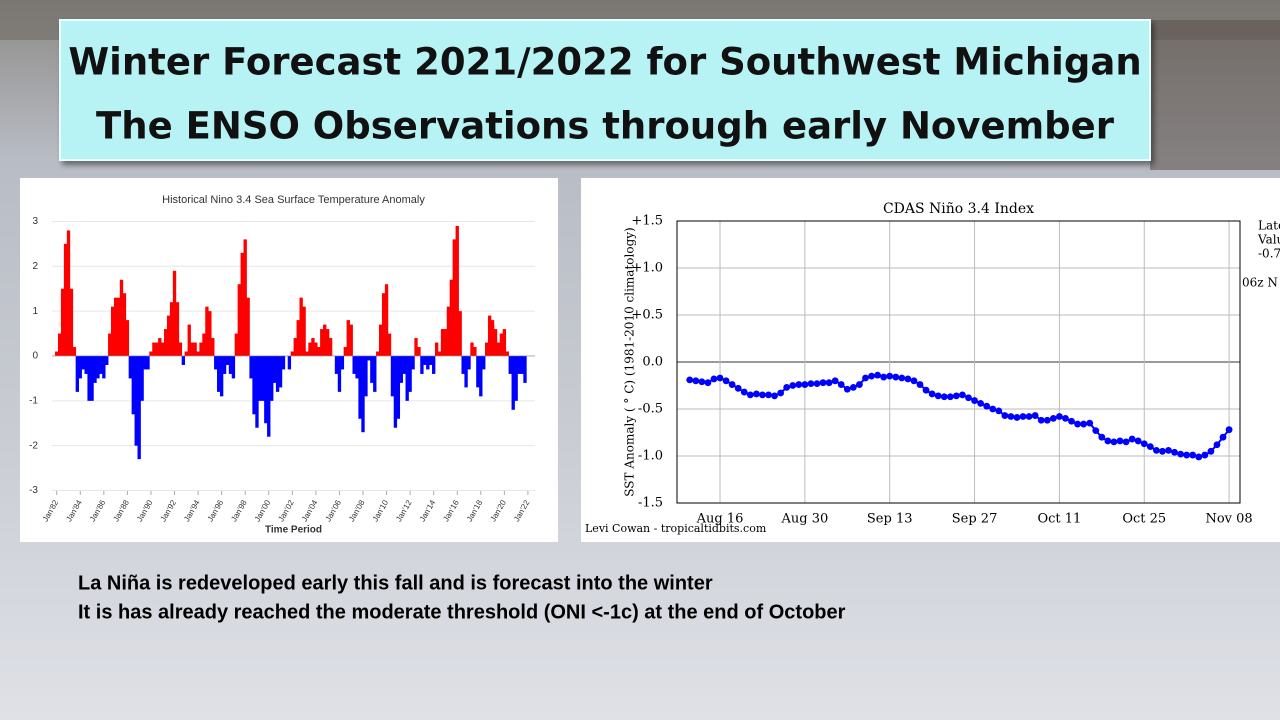  I want to click on chart-title: CDAS Niño 3.4 Index, so click(958, 209).